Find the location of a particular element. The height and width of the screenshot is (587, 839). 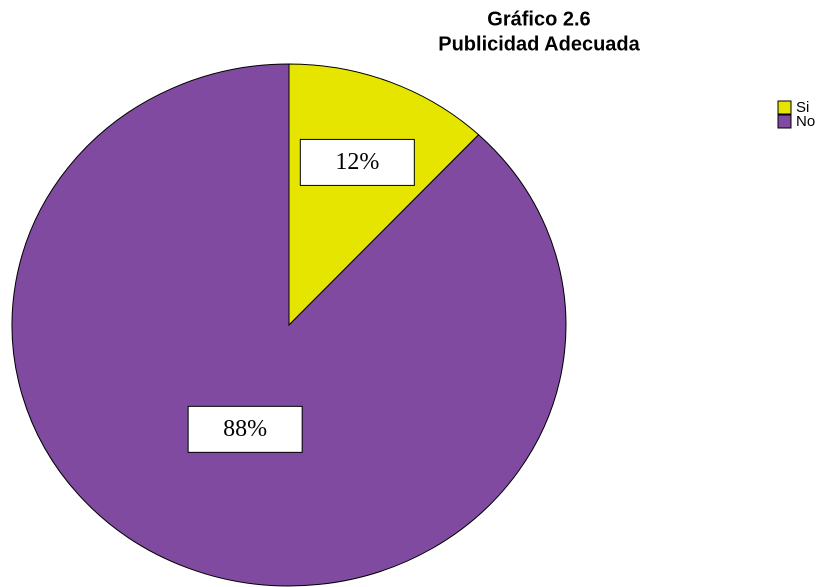

legend-label: Si is located at coordinates (802, 107).